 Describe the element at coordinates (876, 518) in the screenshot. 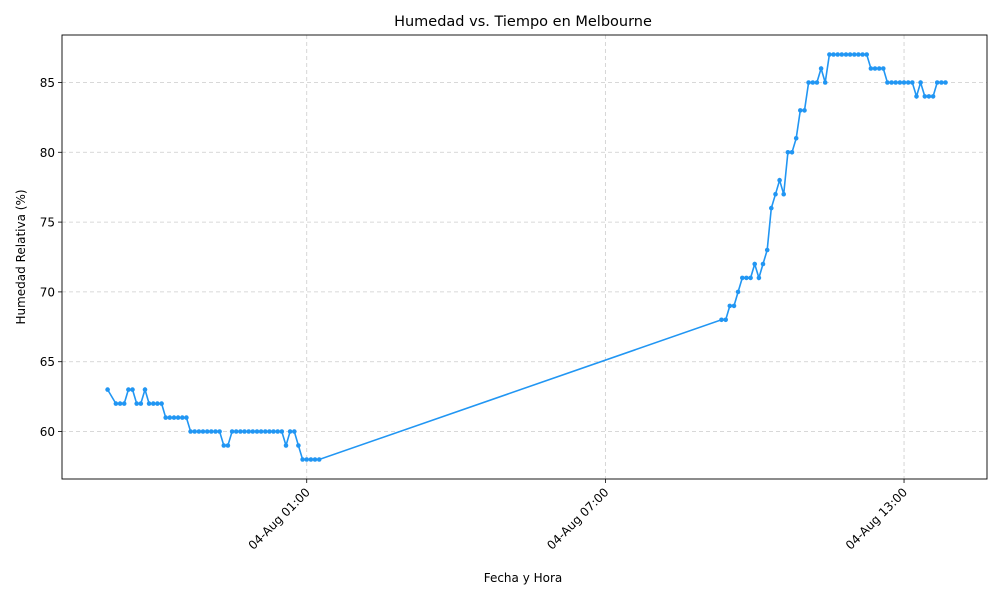

I see `x-tick-label: 04-Aug 13:00` at that location.